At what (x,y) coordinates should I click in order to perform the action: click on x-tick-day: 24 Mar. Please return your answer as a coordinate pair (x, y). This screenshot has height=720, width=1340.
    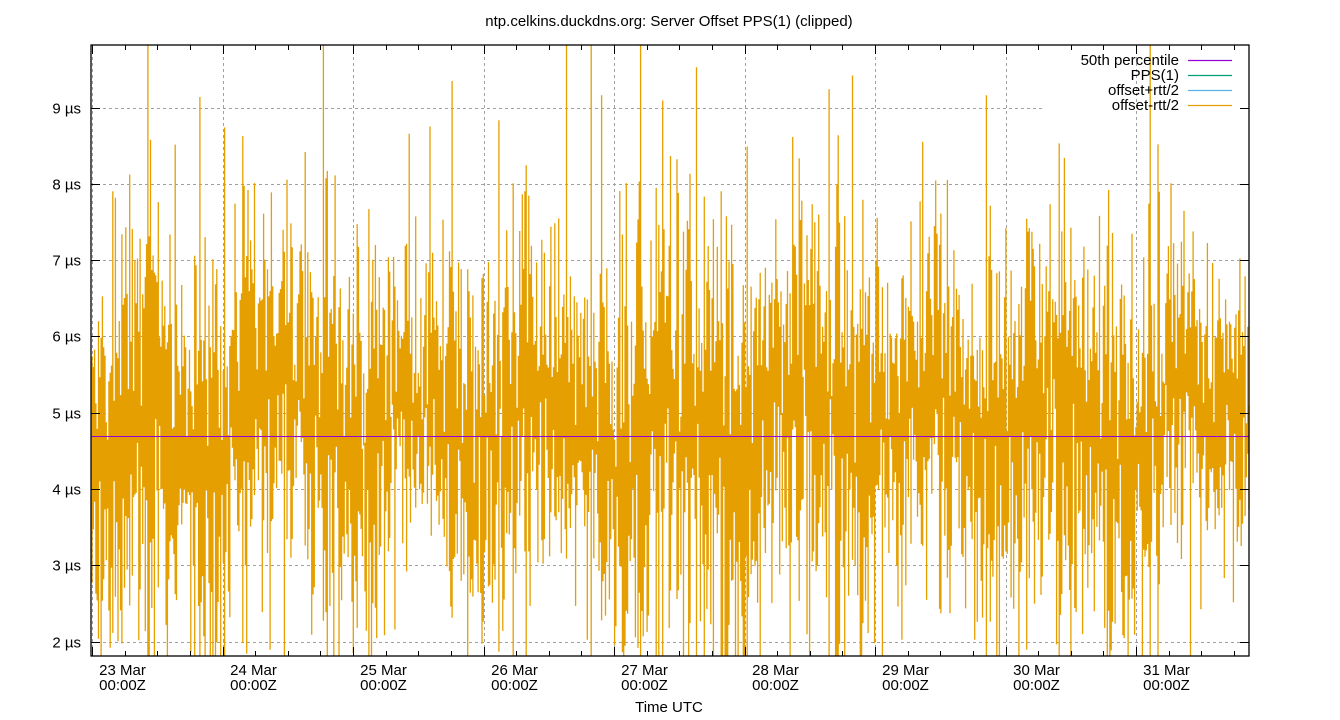
    Looking at the image, I should click on (253, 670).